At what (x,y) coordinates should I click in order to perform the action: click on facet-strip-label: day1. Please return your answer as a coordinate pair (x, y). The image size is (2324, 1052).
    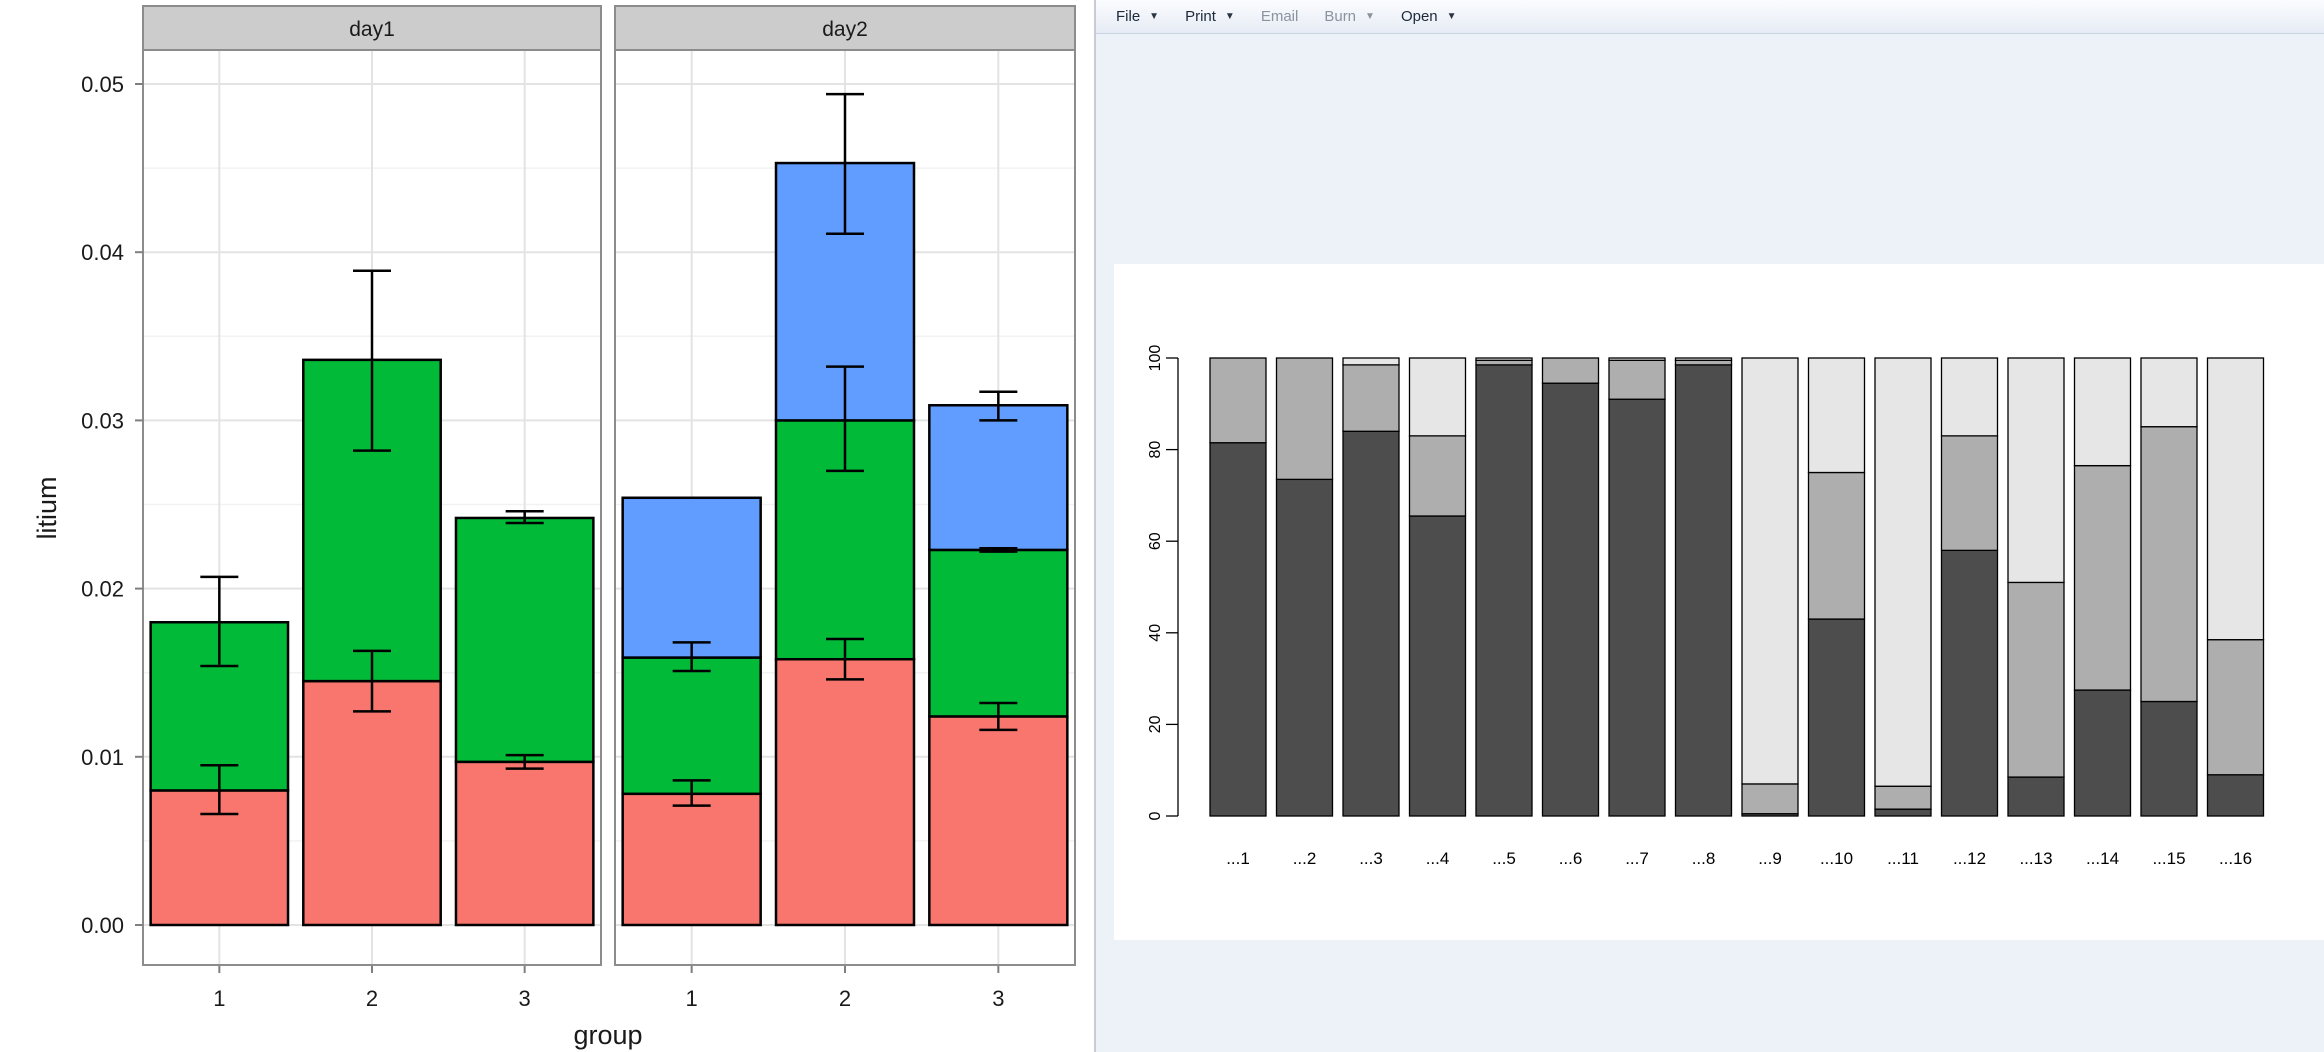
    Looking at the image, I should click on (372, 29).